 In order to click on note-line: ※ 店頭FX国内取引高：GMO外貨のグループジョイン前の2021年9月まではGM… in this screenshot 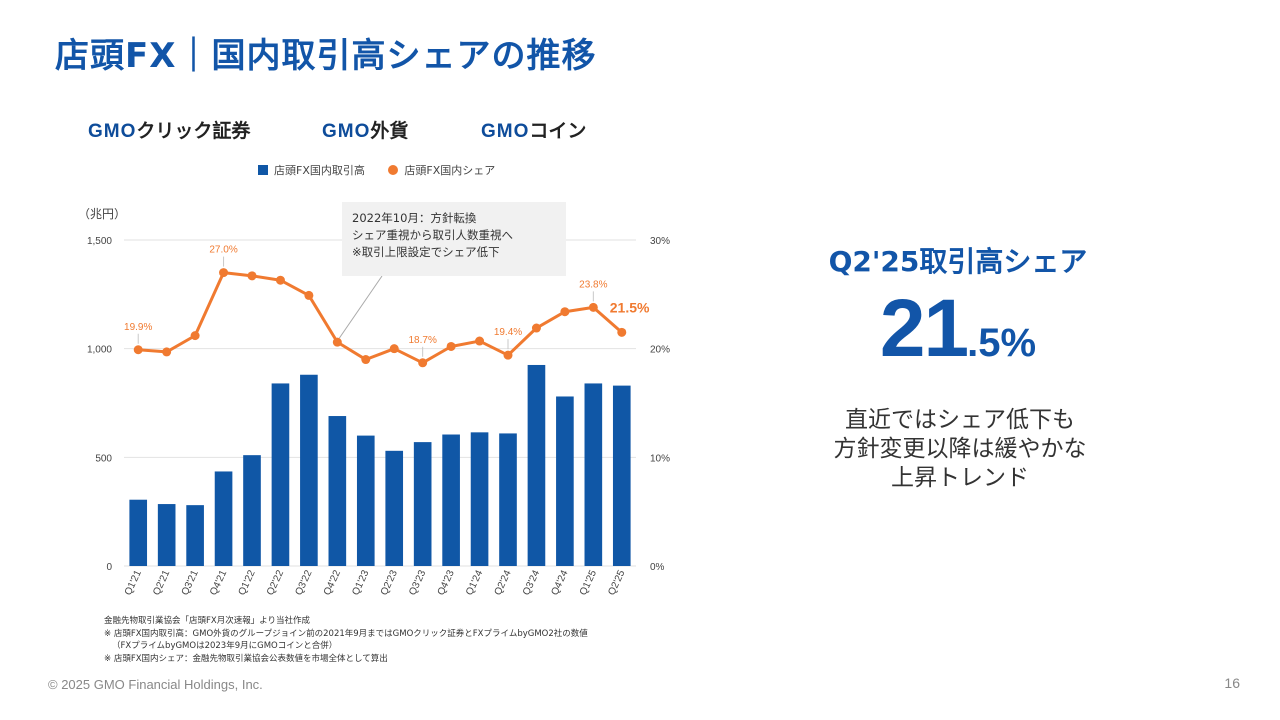, I will do `click(346, 633)`.